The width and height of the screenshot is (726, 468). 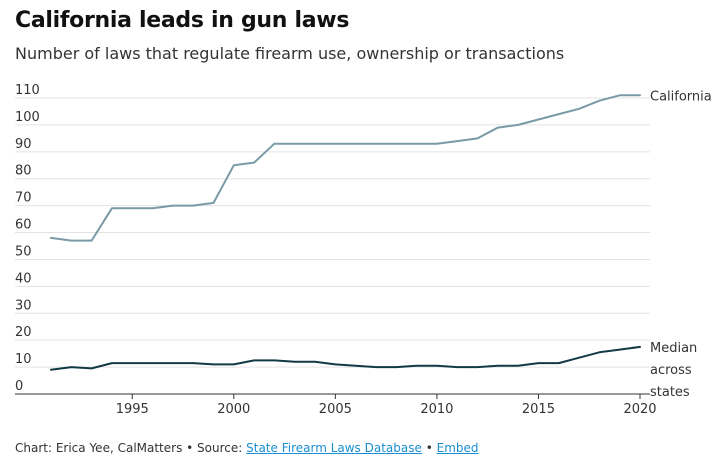 What do you see at coordinates (23, 251) in the screenshot?
I see `y-tick-label-50: 50` at bounding box center [23, 251].